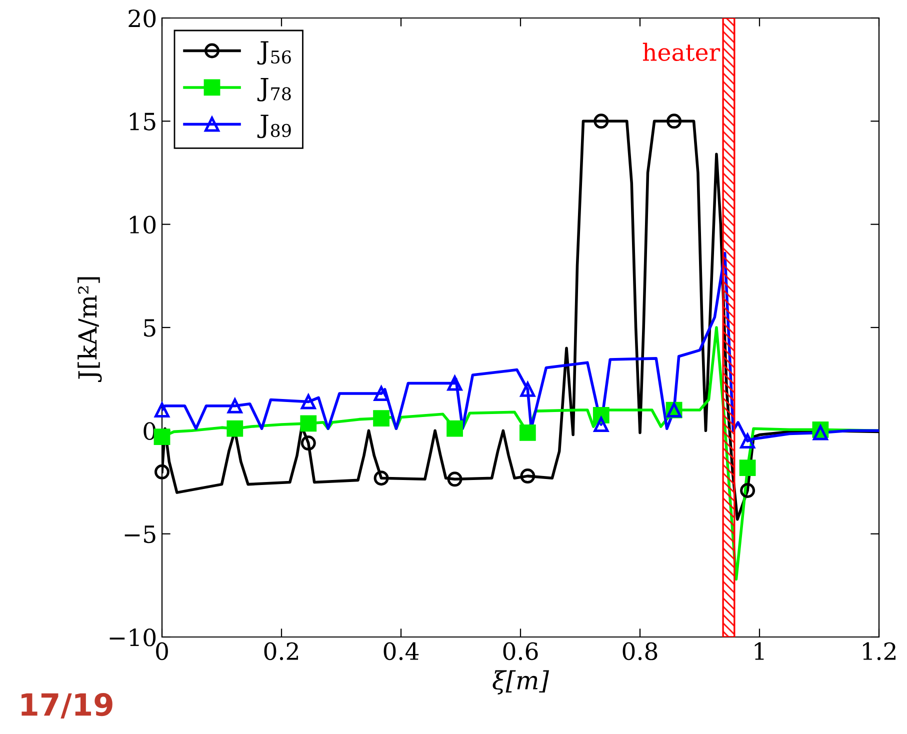 The image size is (907, 734). Describe the element at coordinates (133, 637) in the screenshot. I see `y-tick-label: −10` at that location.